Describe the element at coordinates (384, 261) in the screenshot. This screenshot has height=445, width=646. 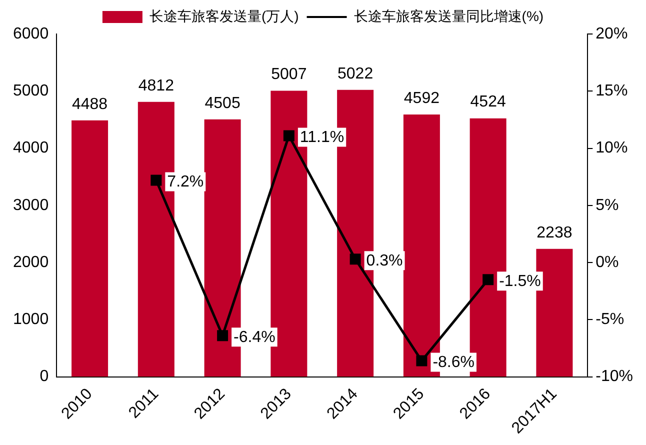
I see `data-label: 0.3%` at that location.